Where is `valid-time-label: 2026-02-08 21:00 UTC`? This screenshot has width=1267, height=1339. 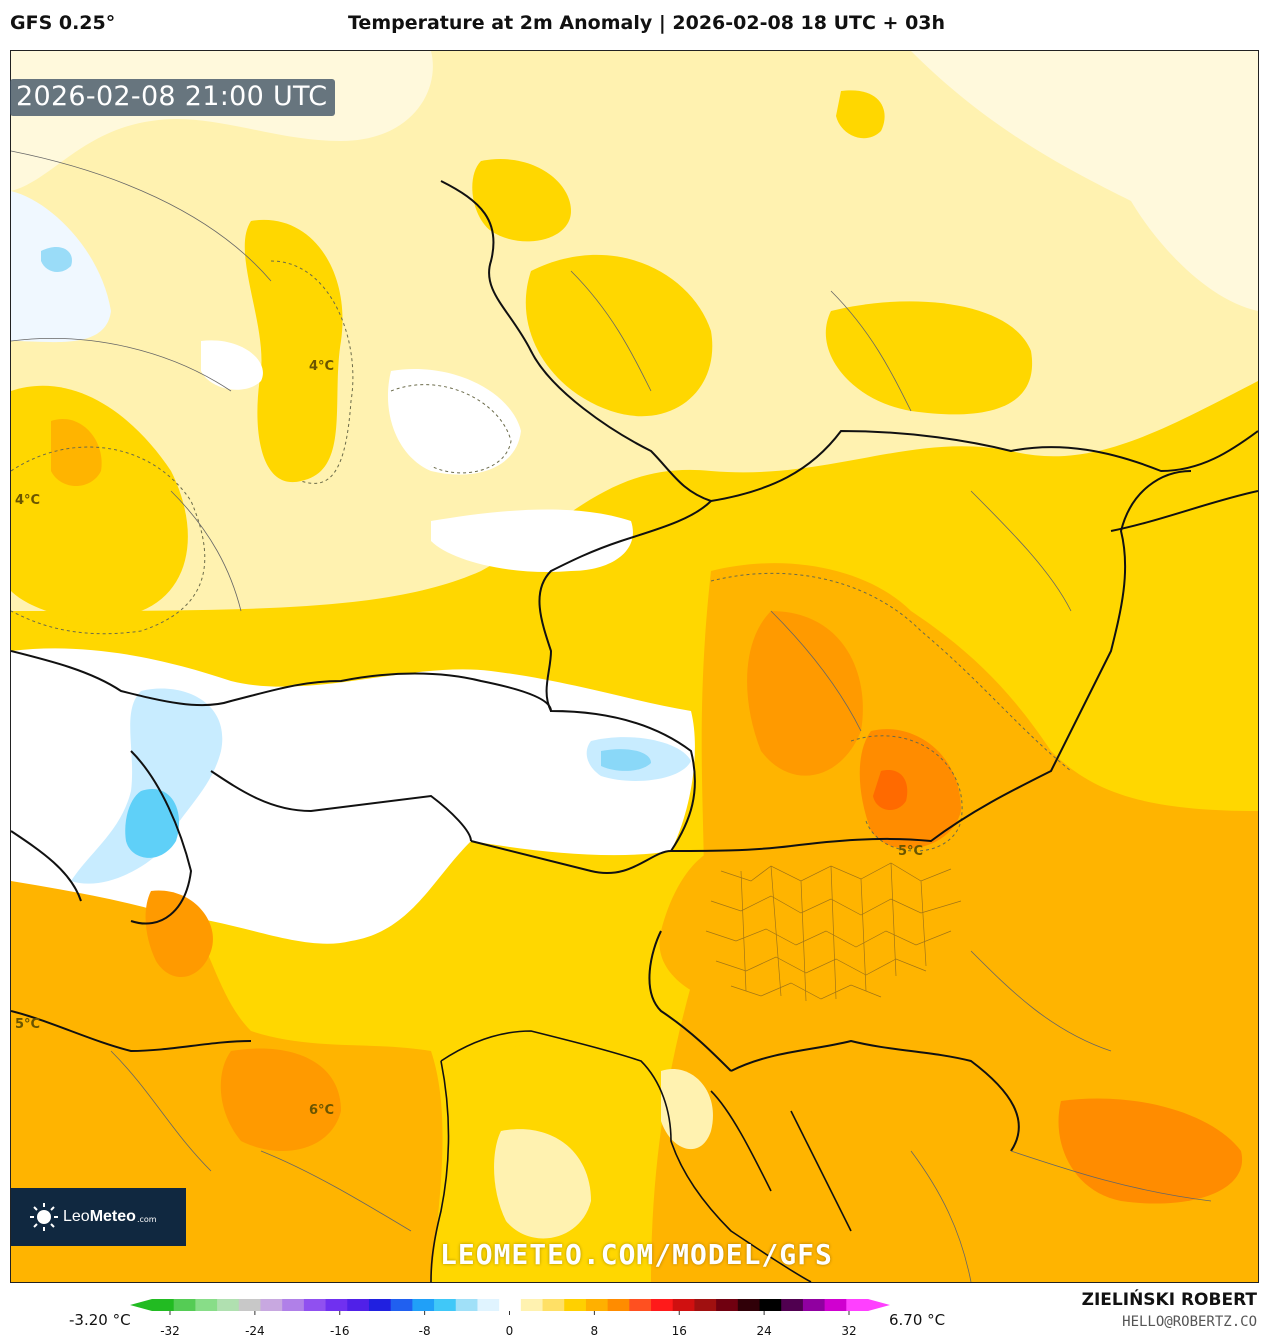 valid-time-label: 2026-02-08 21:00 UTC is located at coordinates (173, 97).